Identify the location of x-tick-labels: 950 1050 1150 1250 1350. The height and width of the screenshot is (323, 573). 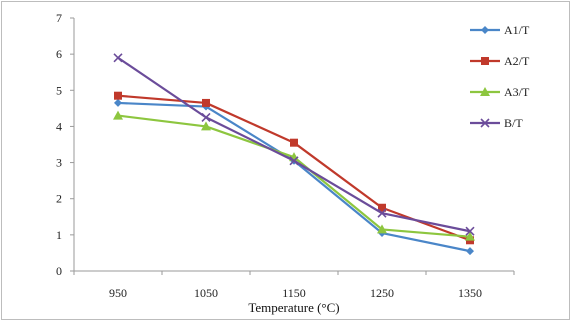
(294, 285).